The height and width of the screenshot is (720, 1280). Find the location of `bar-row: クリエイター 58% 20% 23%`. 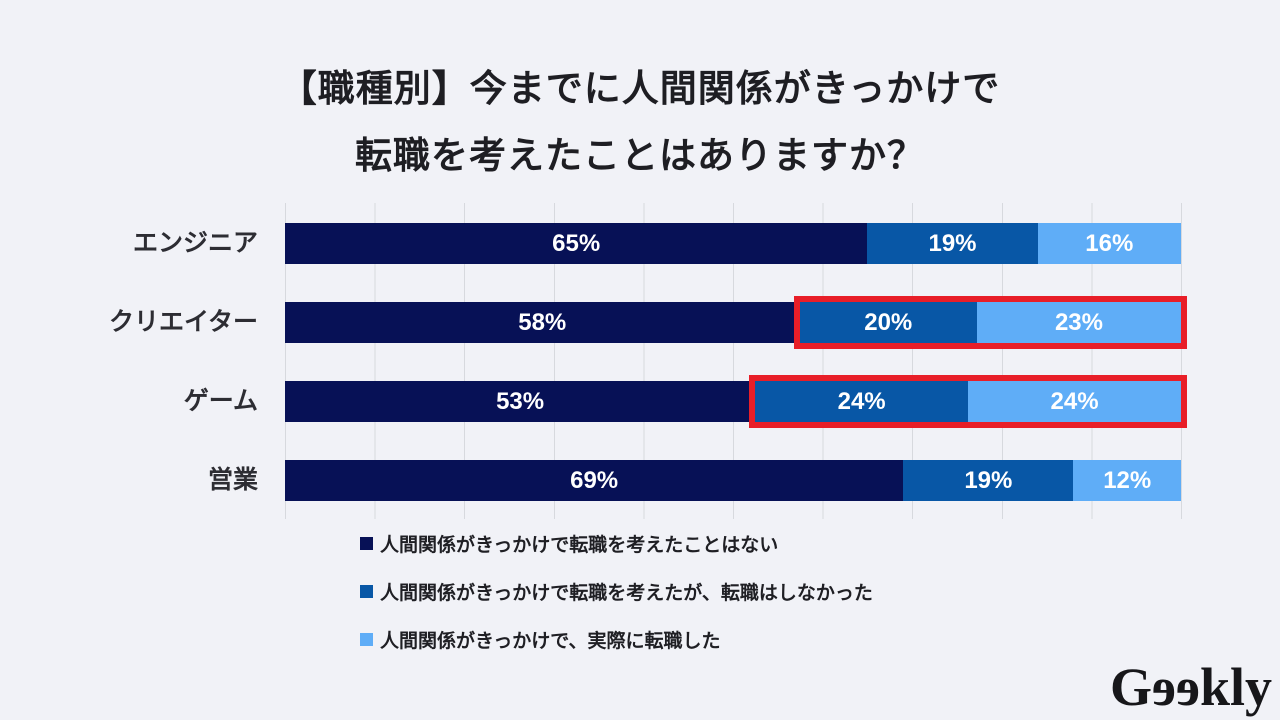

bar-row: クリエイター 58% 20% 23% is located at coordinates (593, 322).